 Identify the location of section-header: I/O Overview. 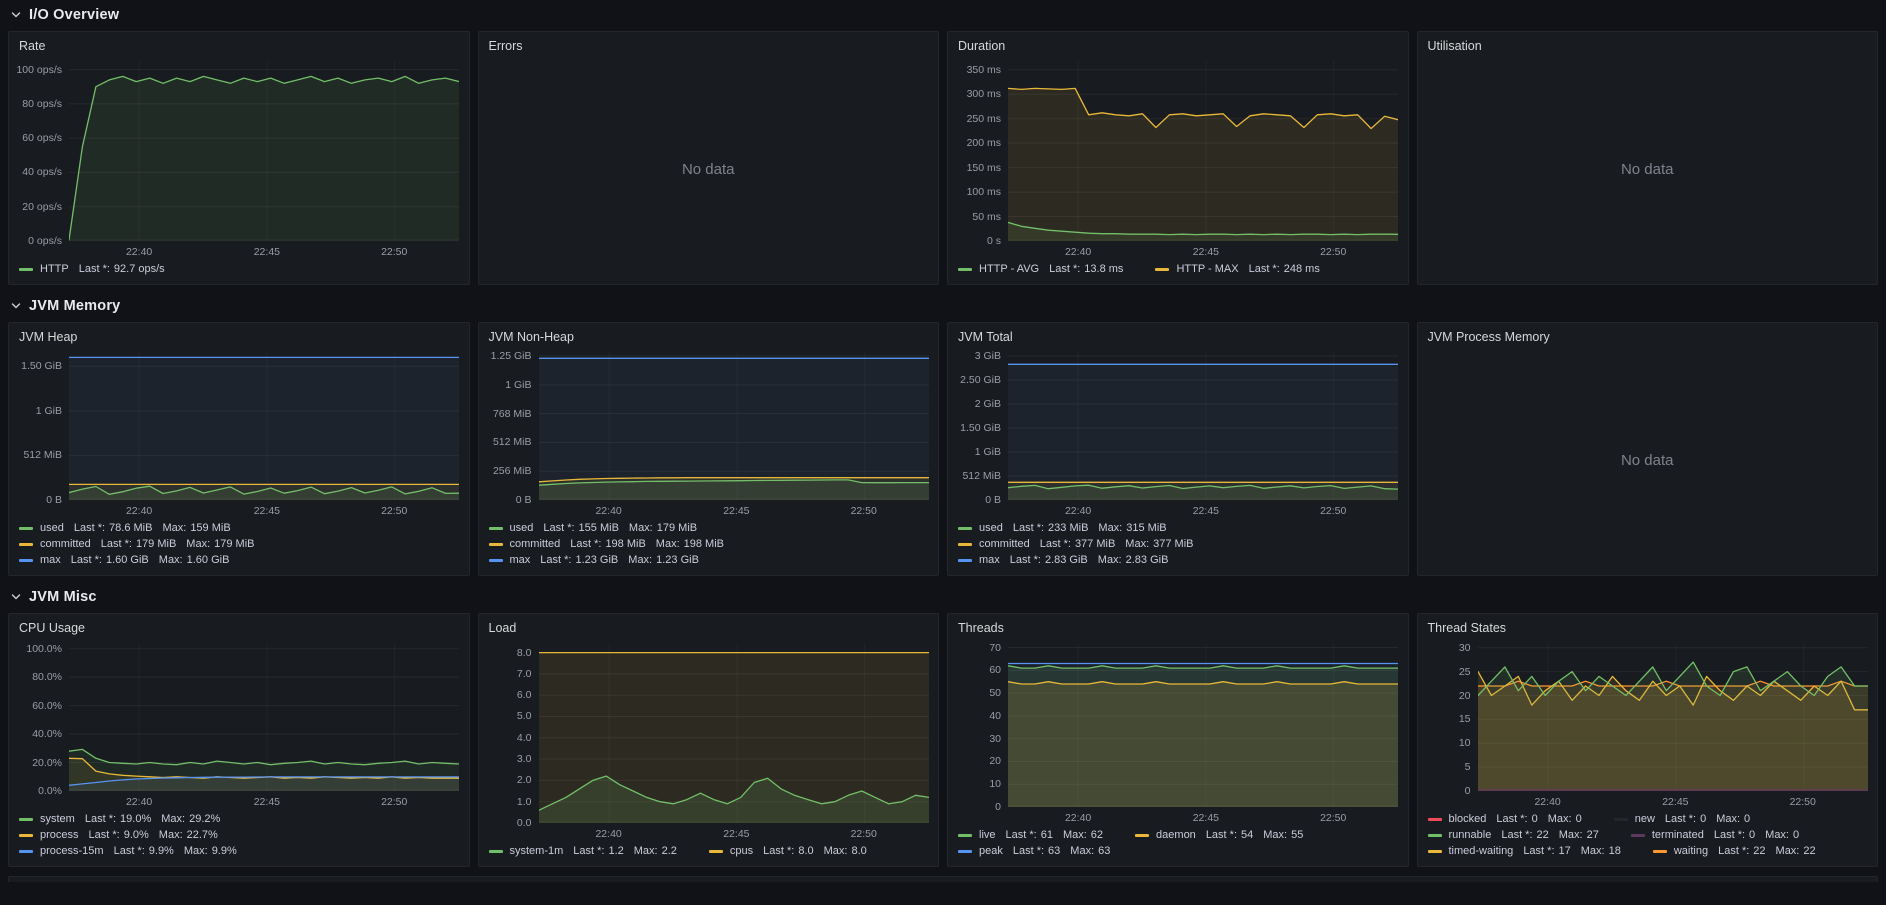
(943, 16).